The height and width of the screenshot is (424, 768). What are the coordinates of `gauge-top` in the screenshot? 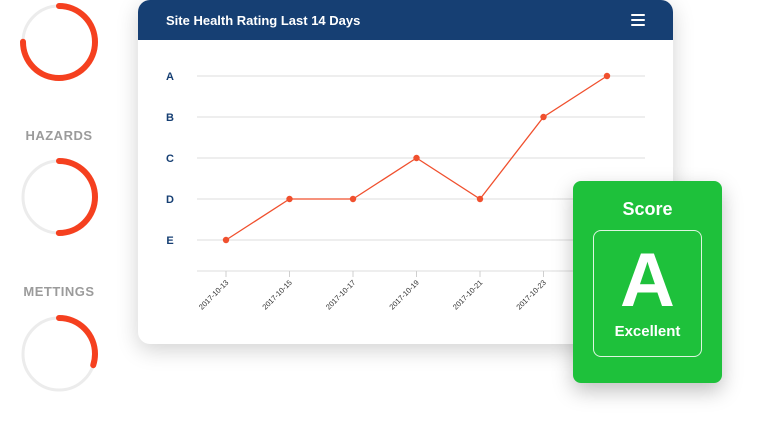 It's located at (59, 42).